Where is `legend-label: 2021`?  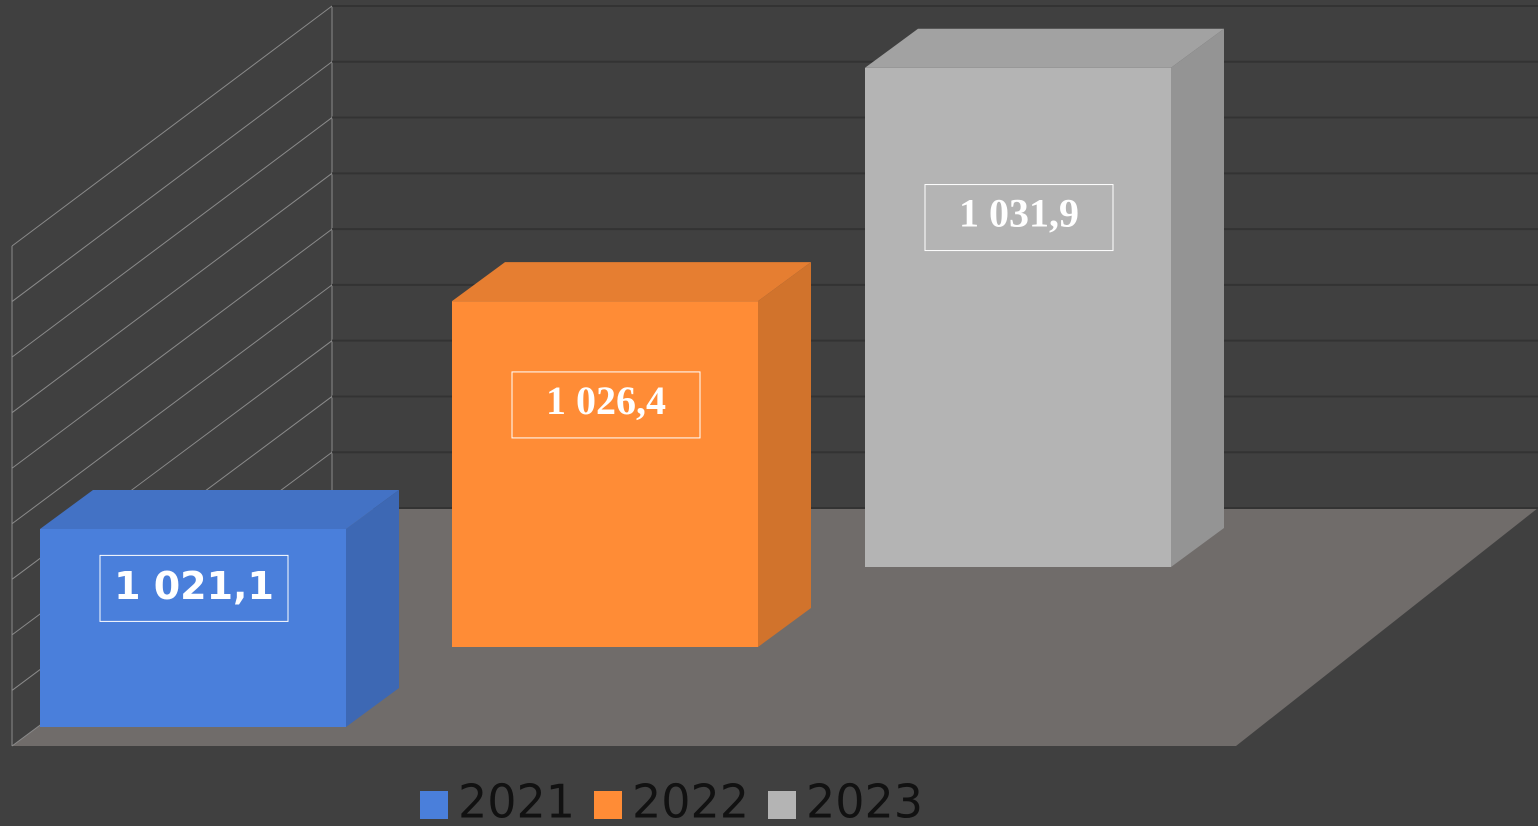
legend-label: 2021 is located at coordinates (516, 800).